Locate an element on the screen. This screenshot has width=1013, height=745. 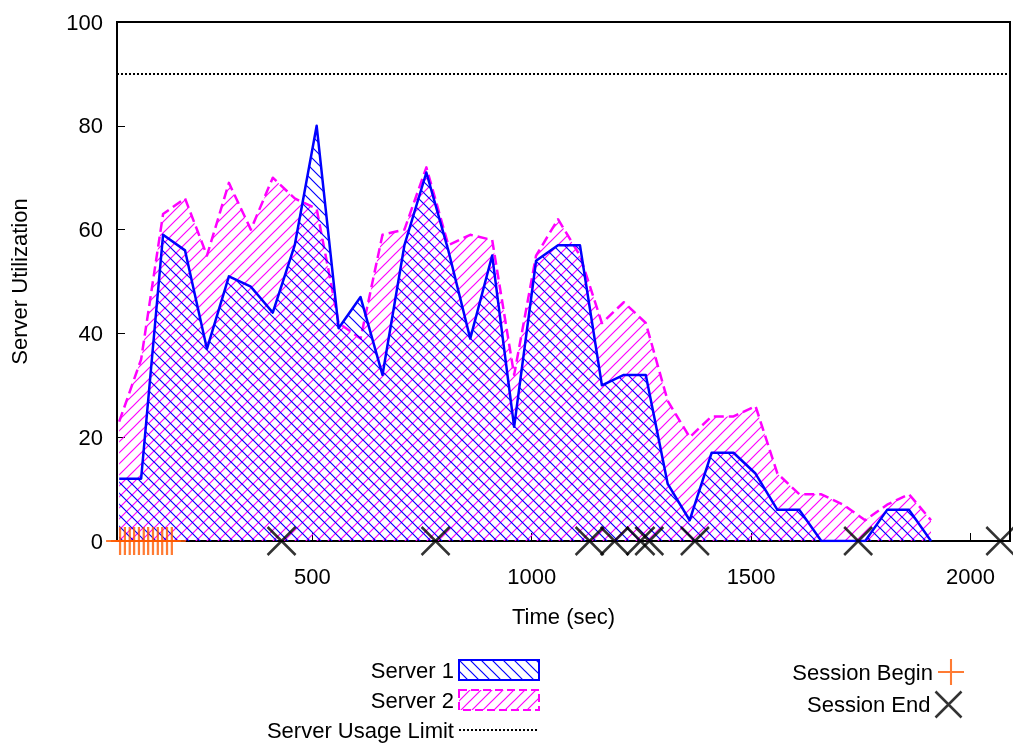
y-tick-label: 20 is located at coordinates (90, 437).